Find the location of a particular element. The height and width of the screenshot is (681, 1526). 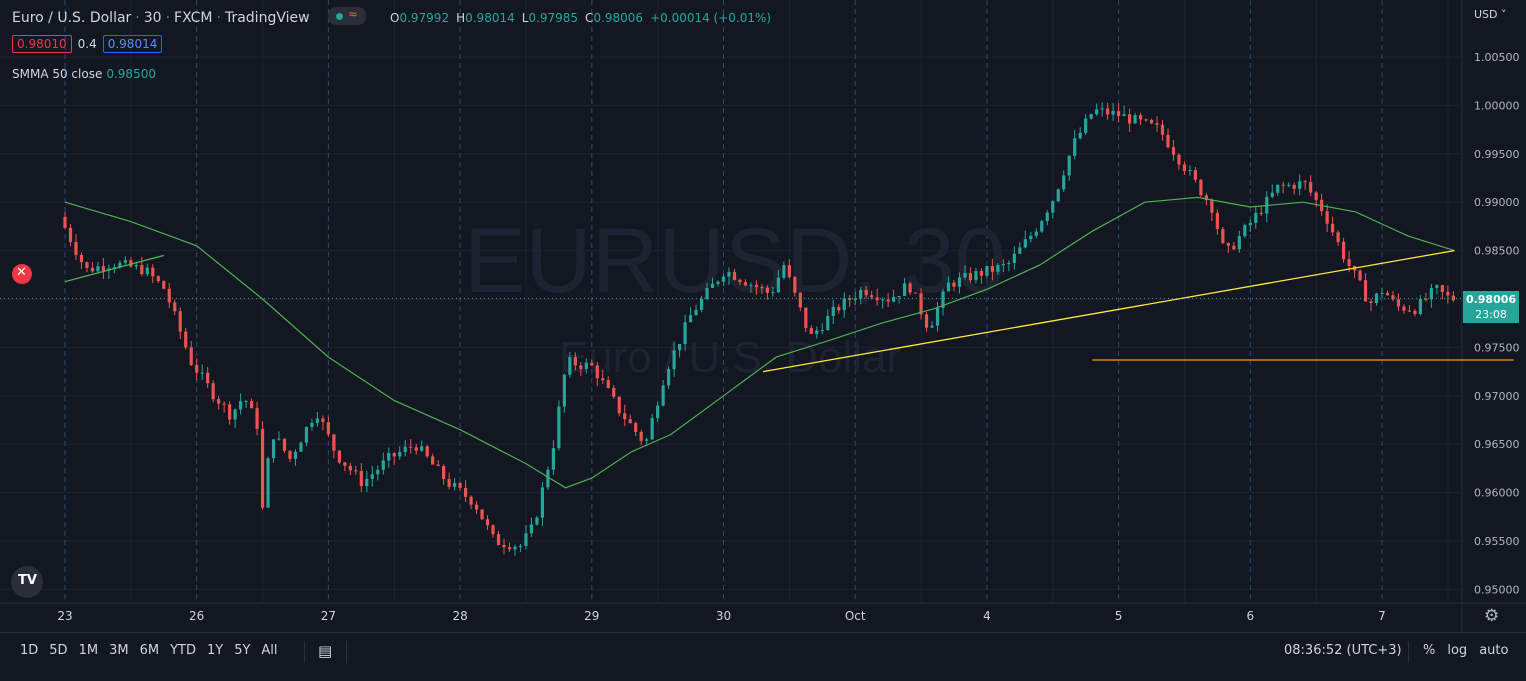

symbol-name: Euro / U.S. Dollar is located at coordinates (72, 18).